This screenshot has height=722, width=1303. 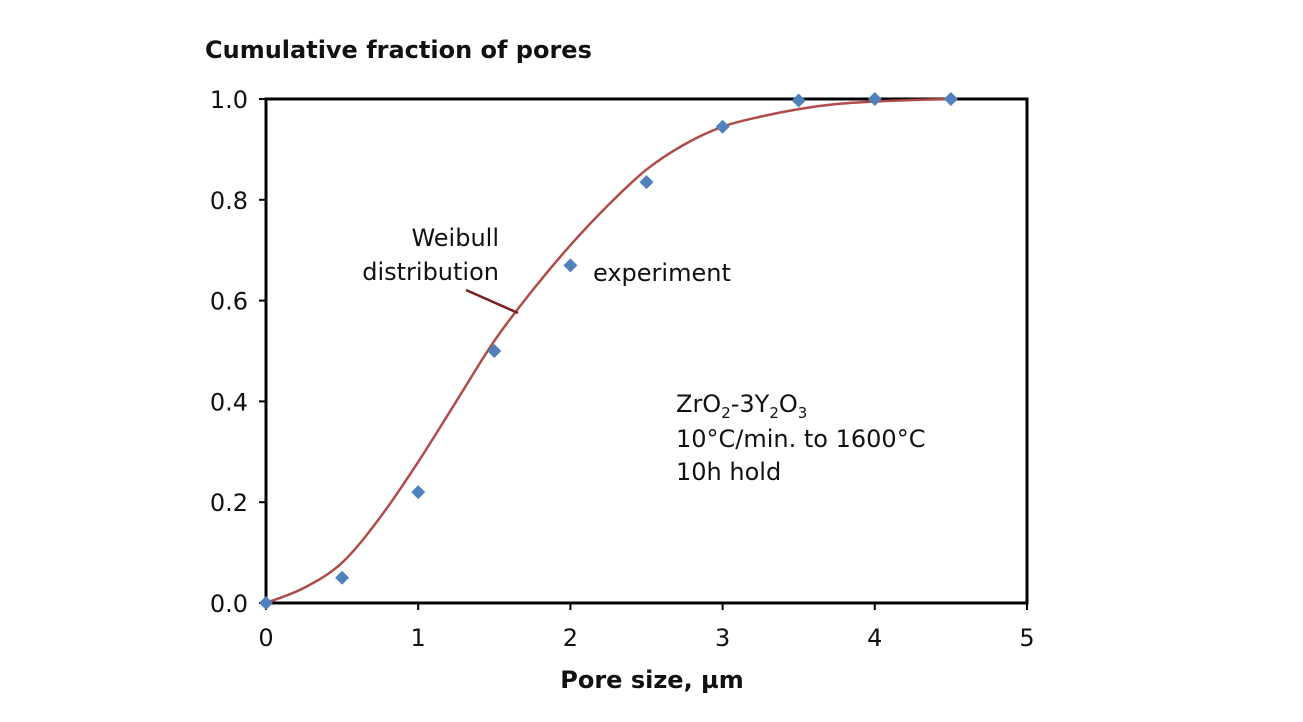 I want to click on y-axis-label: Cumulative fraction of pores, so click(x=398, y=50).